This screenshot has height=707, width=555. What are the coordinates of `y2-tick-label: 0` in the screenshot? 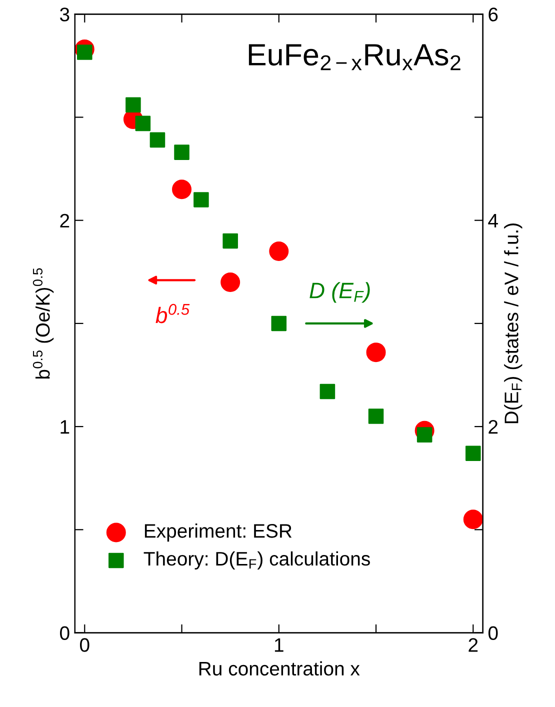 It's located at (493, 633).